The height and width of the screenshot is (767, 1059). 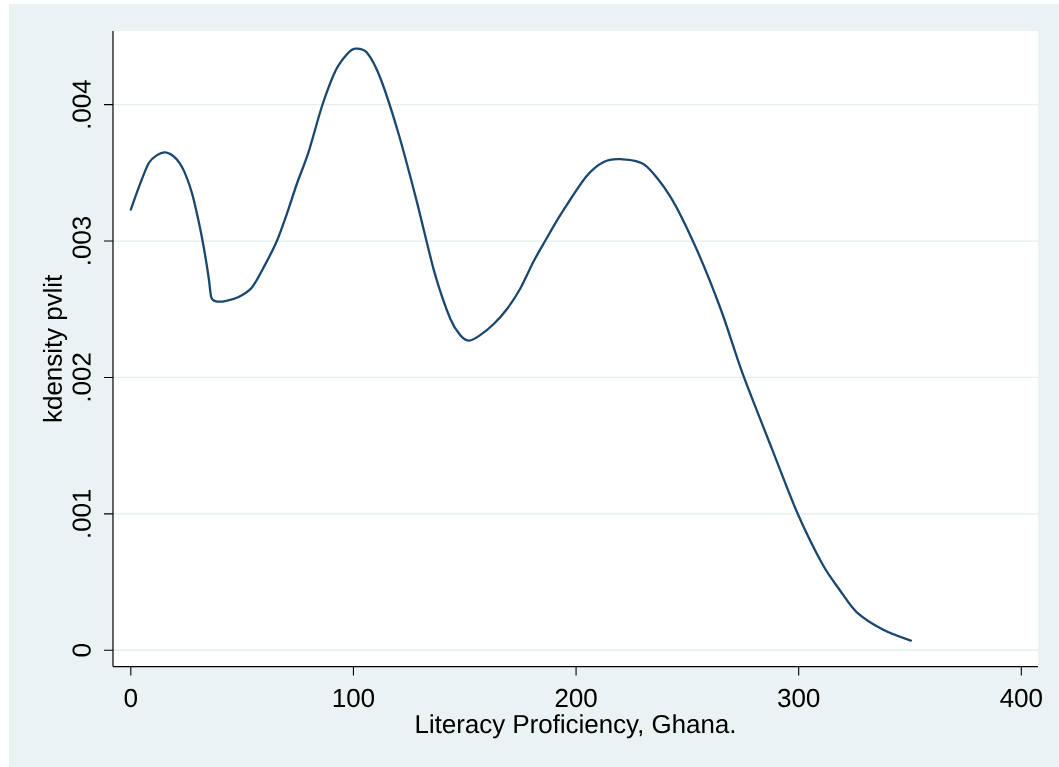 What do you see at coordinates (81, 650) in the screenshot?
I see `y-tick-label: 0` at bounding box center [81, 650].